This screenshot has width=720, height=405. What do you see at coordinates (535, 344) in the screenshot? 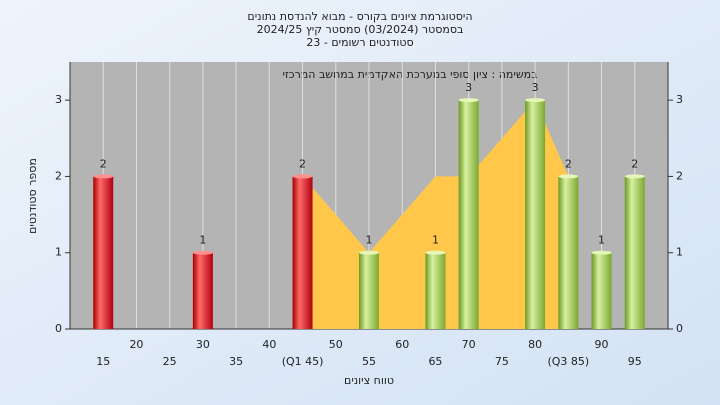
I see `x-tick-label: 80` at bounding box center [535, 344].